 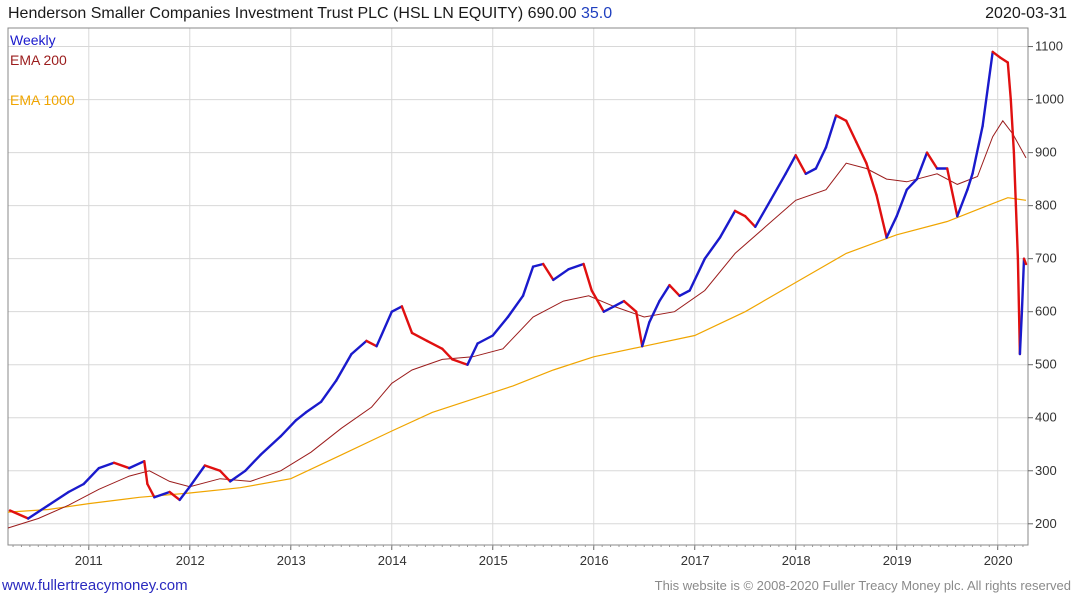 I want to click on site-link: www.fullertreacymoney.com, so click(x=95, y=585).